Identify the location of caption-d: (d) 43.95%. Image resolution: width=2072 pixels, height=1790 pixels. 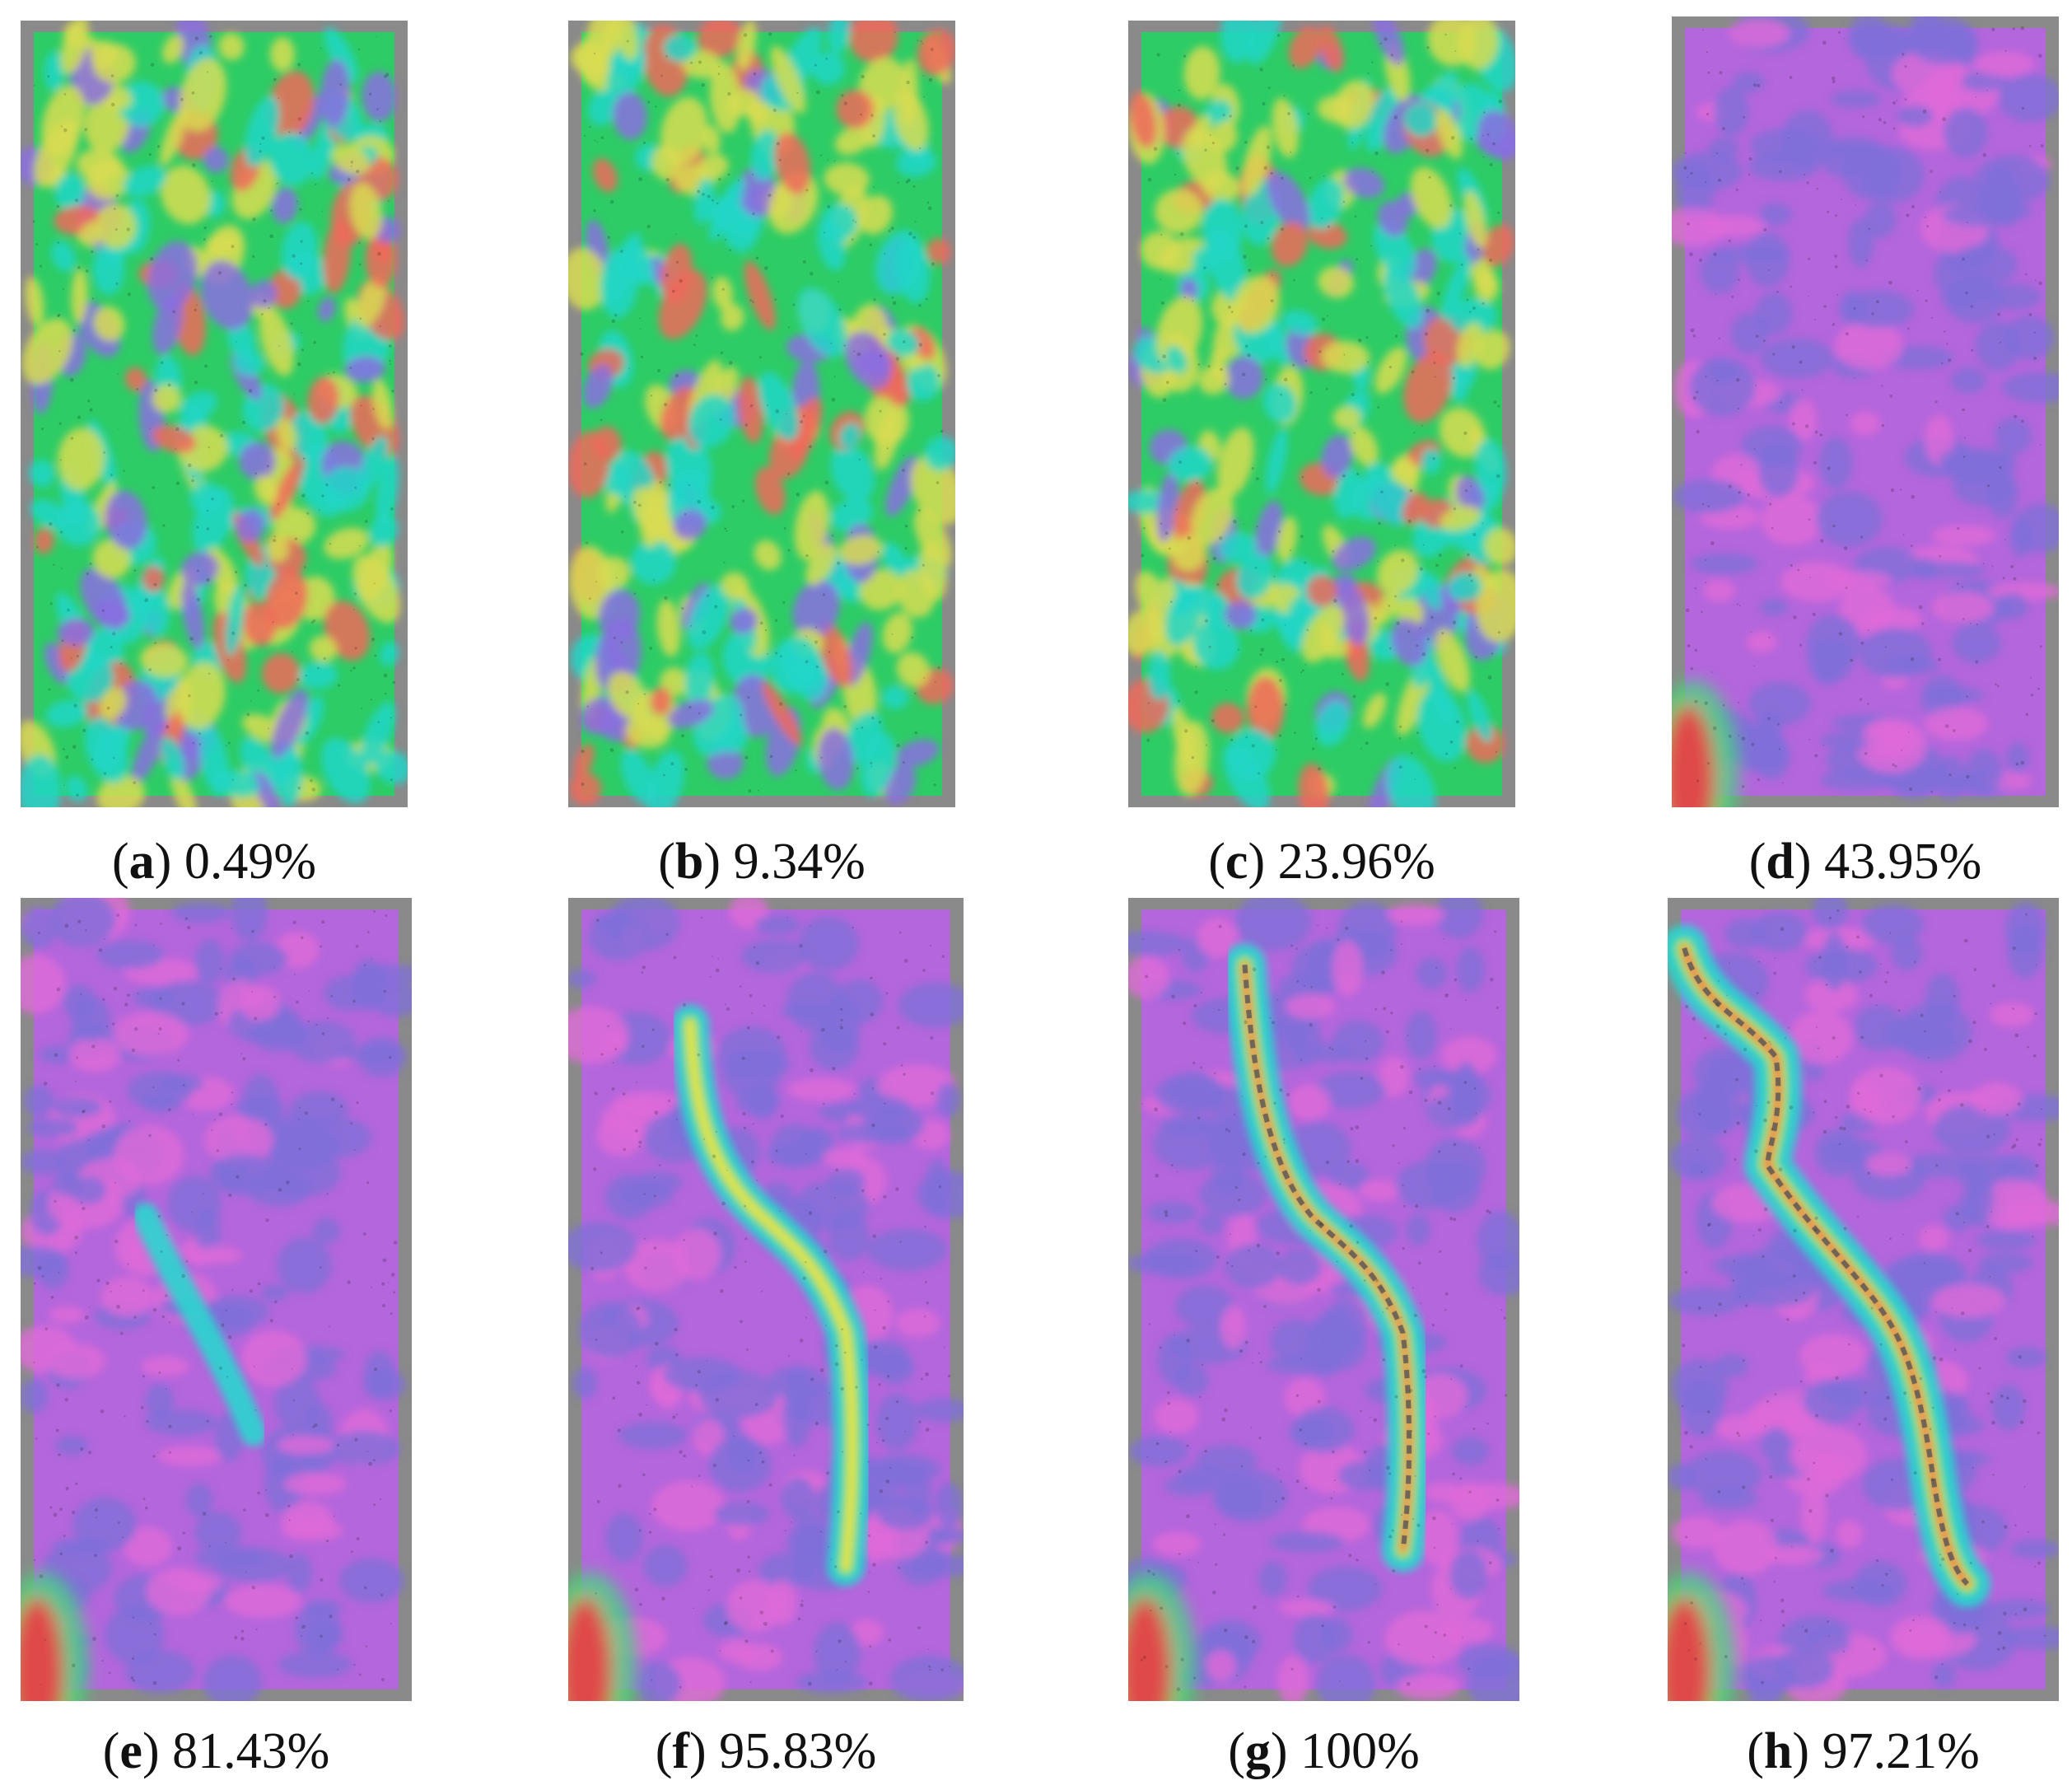
(1865, 862).